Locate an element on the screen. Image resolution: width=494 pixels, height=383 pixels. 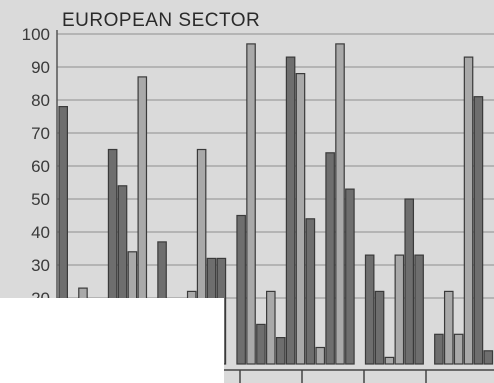
y-axis-ticks: 2030405060708090100 is located at coordinates (36, 166).